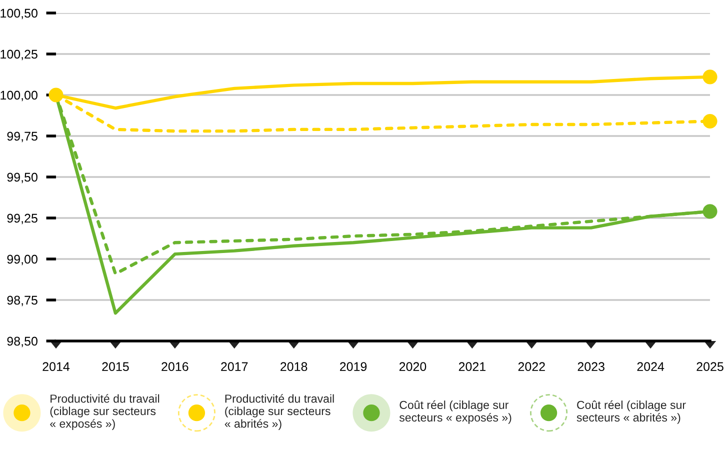 The height and width of the screenshot is (449, 724). I want to click on legend-label: Coût réel (ciblage sur secteurs « abrités »), so click(631, 412).